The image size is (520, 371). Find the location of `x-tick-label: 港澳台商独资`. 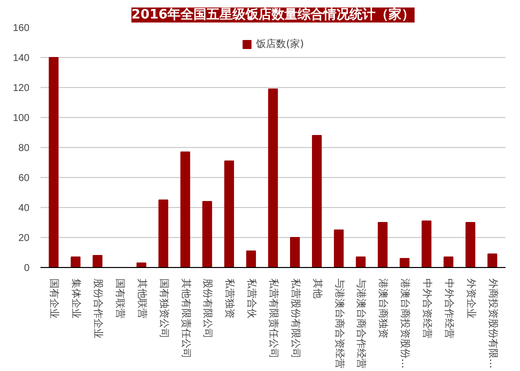

x-tick-label: 港澳台商独资 is located at coordinates (383, 308).